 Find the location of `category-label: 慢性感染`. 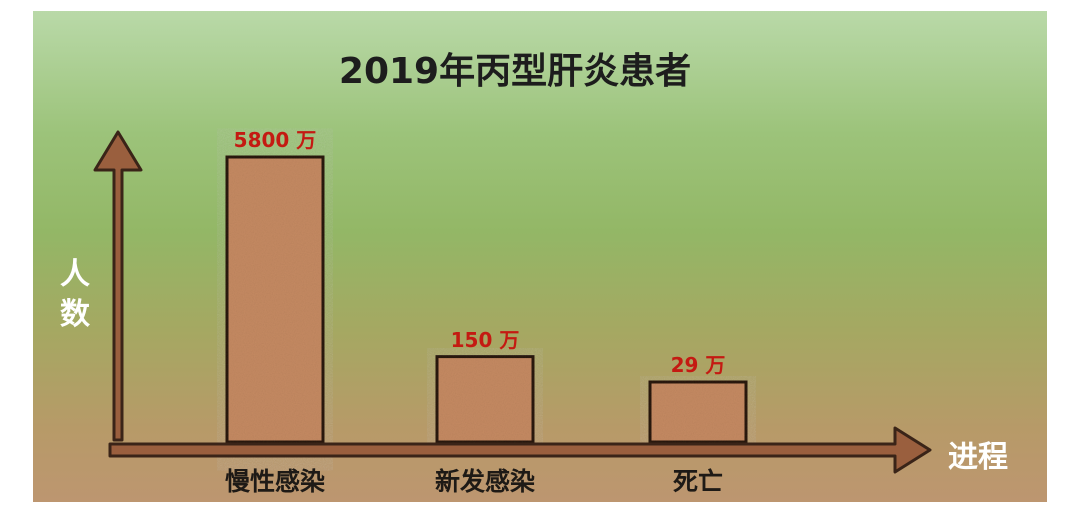

category-label: 慢性感染 is located at coordinates (274, 481).